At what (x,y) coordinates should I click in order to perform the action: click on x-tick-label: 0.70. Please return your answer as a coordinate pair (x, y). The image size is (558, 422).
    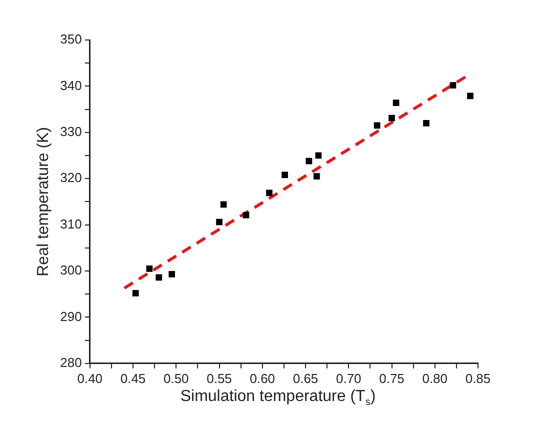
    Looking at the image, I should click on (349, 378).